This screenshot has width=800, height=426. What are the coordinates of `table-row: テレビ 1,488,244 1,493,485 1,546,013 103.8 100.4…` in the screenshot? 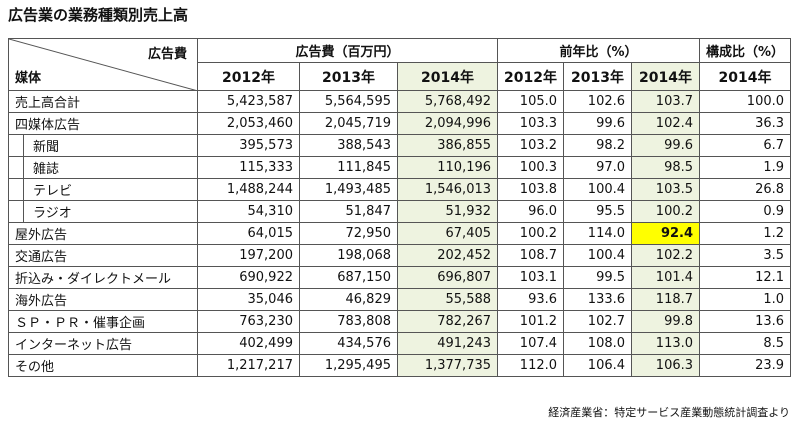 It's located at (400, 189).